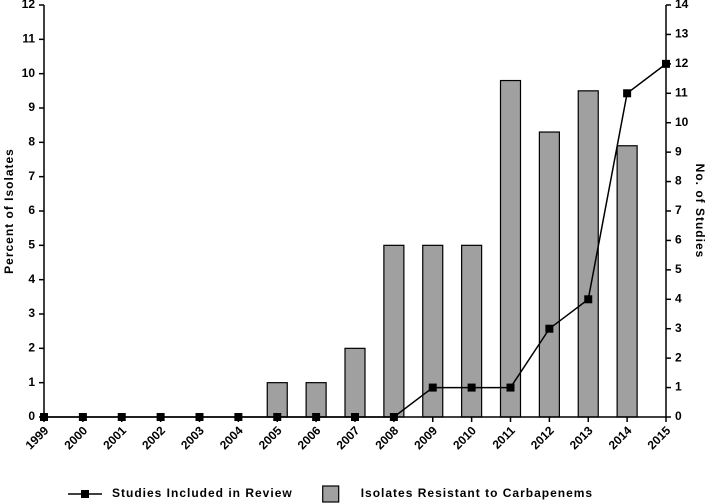 The height and width of the screenshot is (504, 709). Describe the element at coordinates (386, 437) in the screenshot. I see `x-tick-label: 2008` at that location.